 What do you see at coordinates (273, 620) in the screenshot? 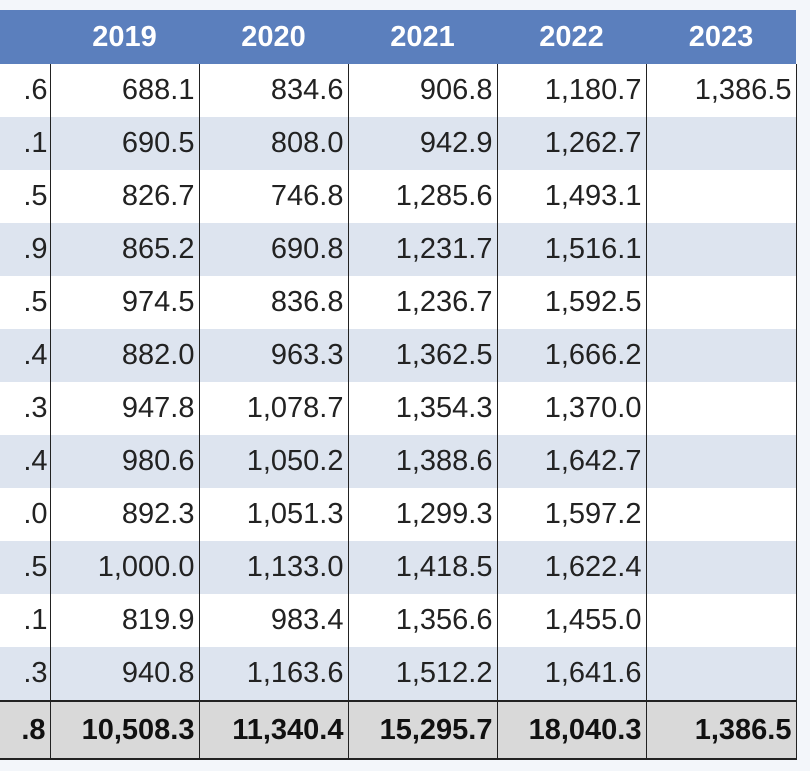
I see `cell-2020: 983.4` at bounding box center [273, 620].